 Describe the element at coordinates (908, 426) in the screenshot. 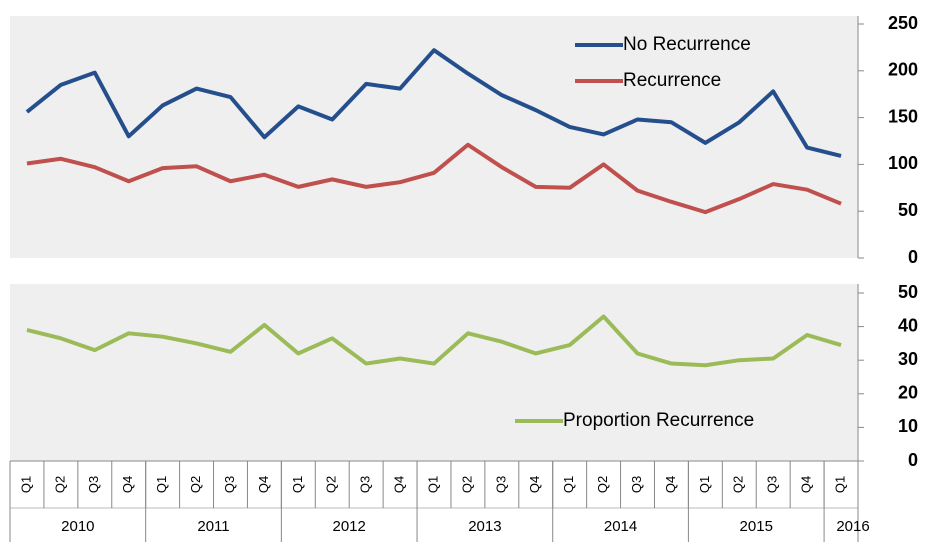

I see `y-tick-label: 10` at that location.